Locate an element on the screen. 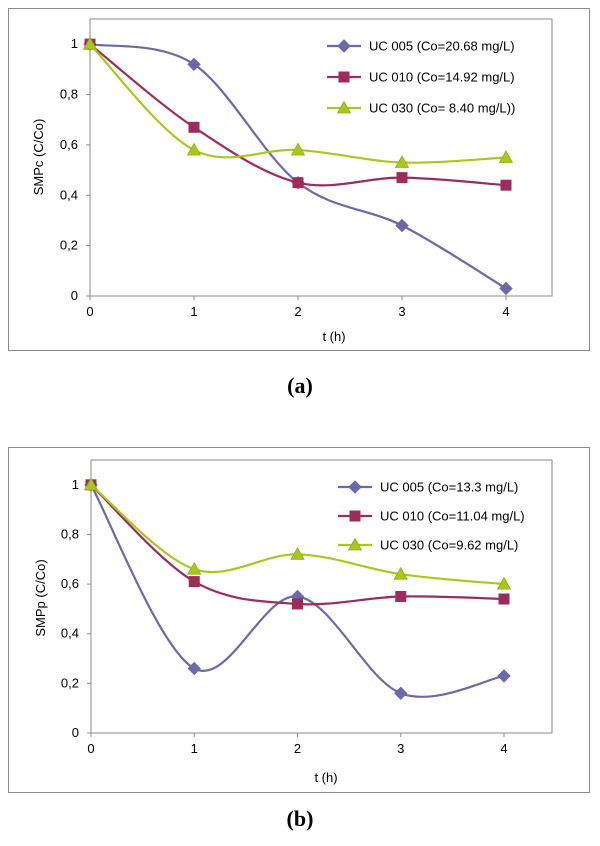 This screenshot has width=600, height=846. chart-b-legend-1-marker is located at coordinates (355, 516).